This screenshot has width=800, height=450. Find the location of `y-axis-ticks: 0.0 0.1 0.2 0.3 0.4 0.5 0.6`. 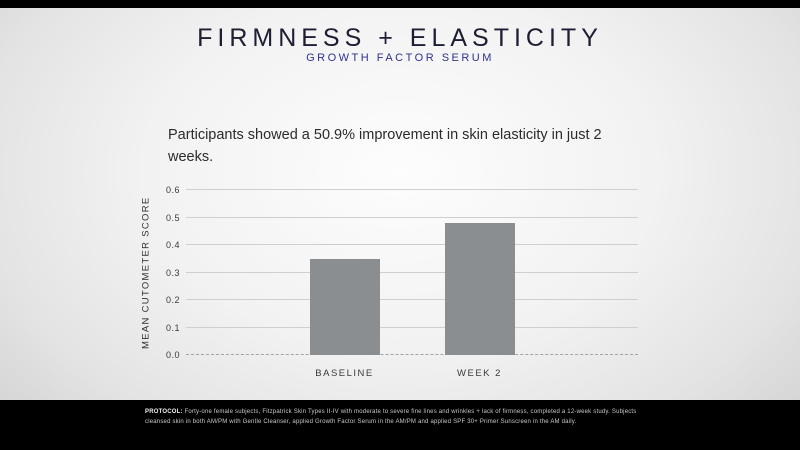

y-axis-ticks: 0.0 0.1 0.2 0.3 0.4 0.5 0.6 is located at coordinates (169, 272).